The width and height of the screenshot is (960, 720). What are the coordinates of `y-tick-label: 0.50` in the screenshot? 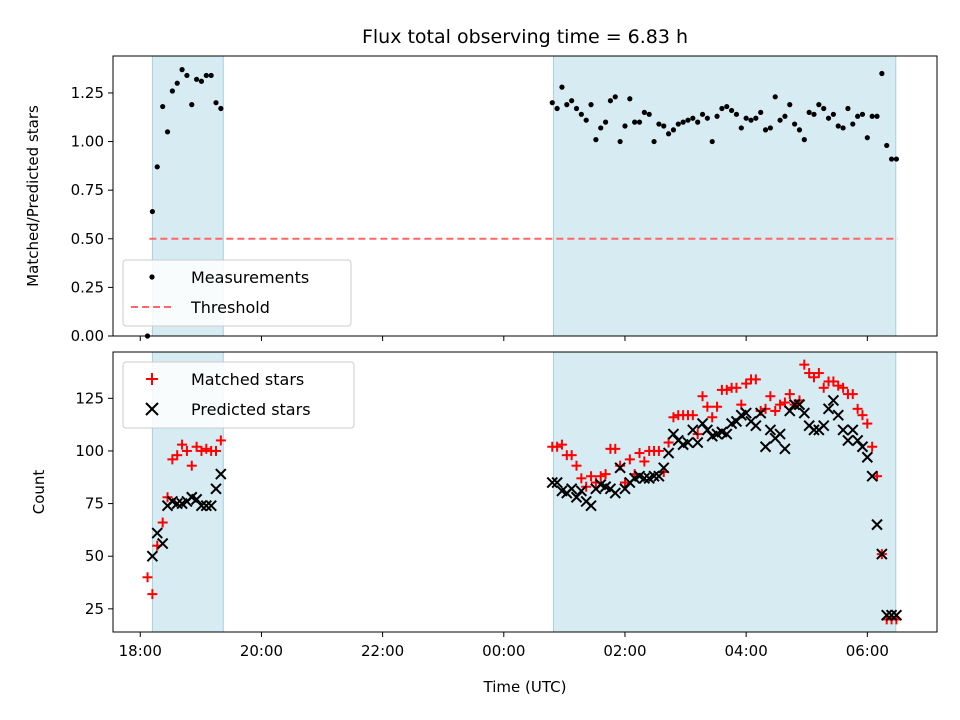 It's located at (87, 239).